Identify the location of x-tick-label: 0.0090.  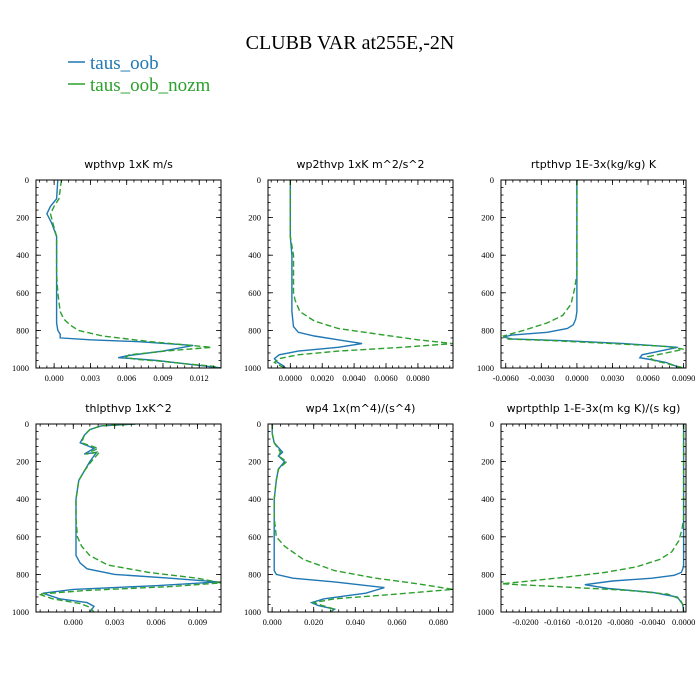
(683, 378).